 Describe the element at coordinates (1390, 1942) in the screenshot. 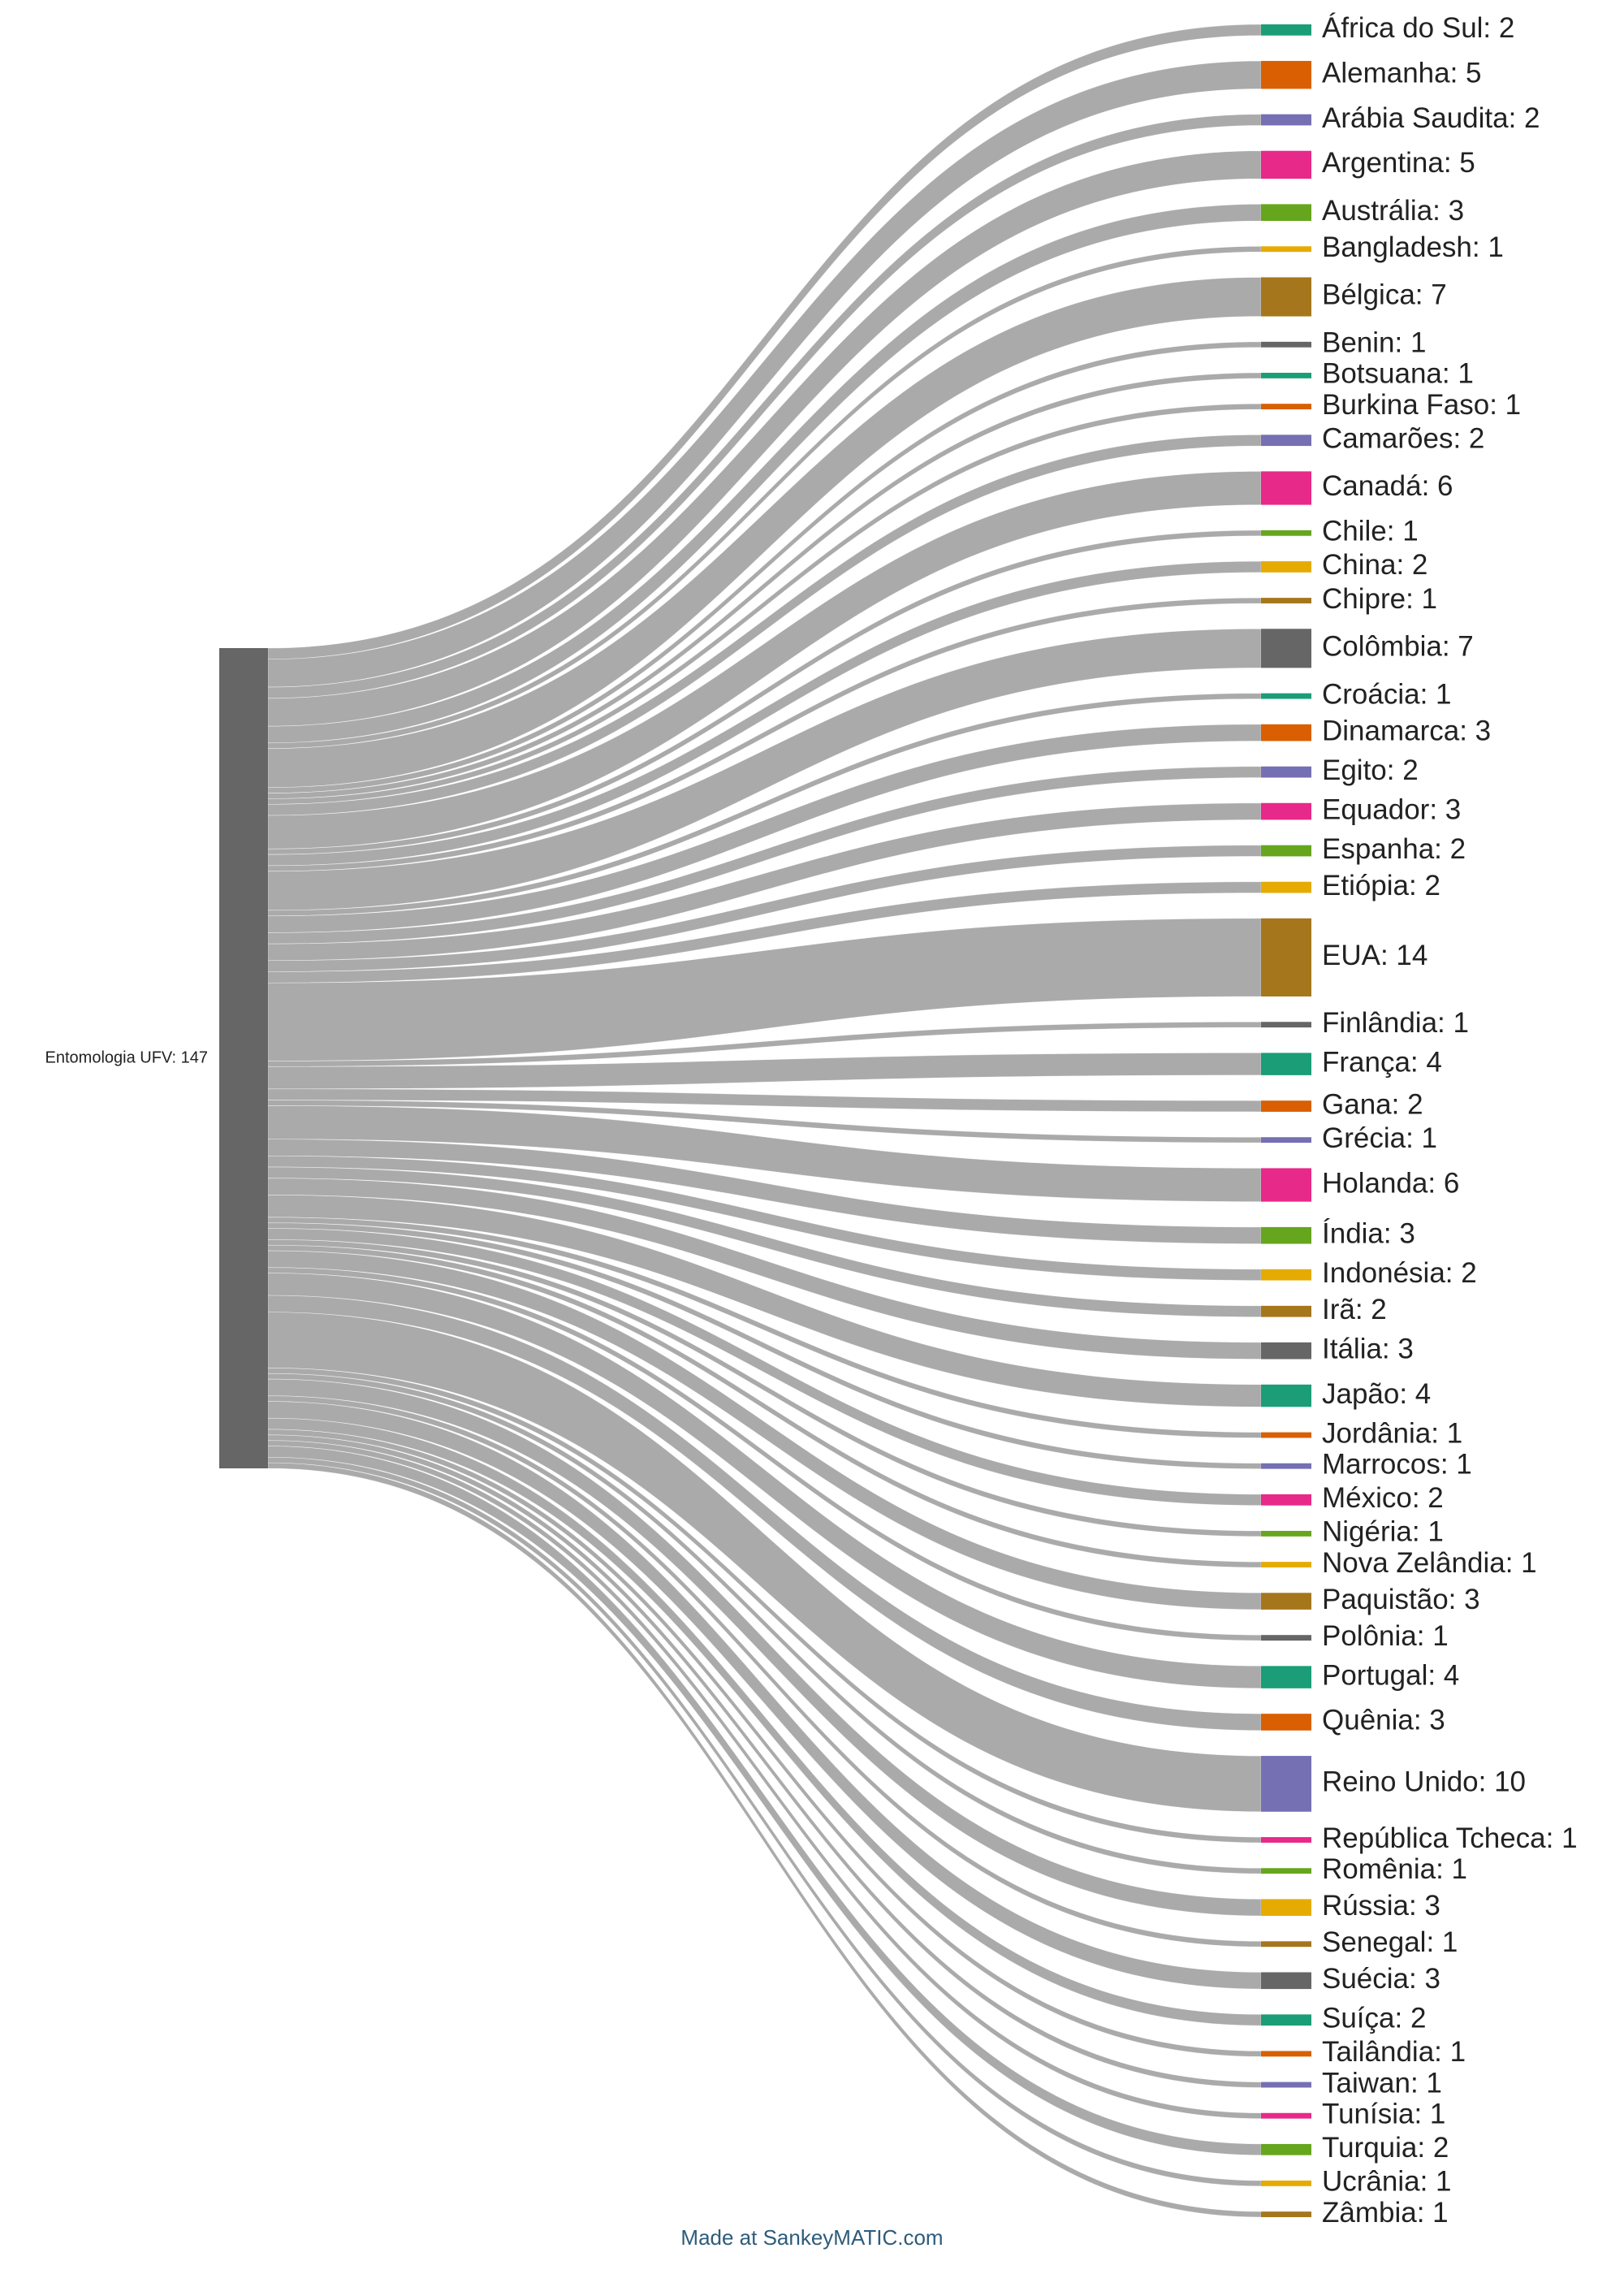

I see `target-label-senegal: Senegal: 1` at that location.